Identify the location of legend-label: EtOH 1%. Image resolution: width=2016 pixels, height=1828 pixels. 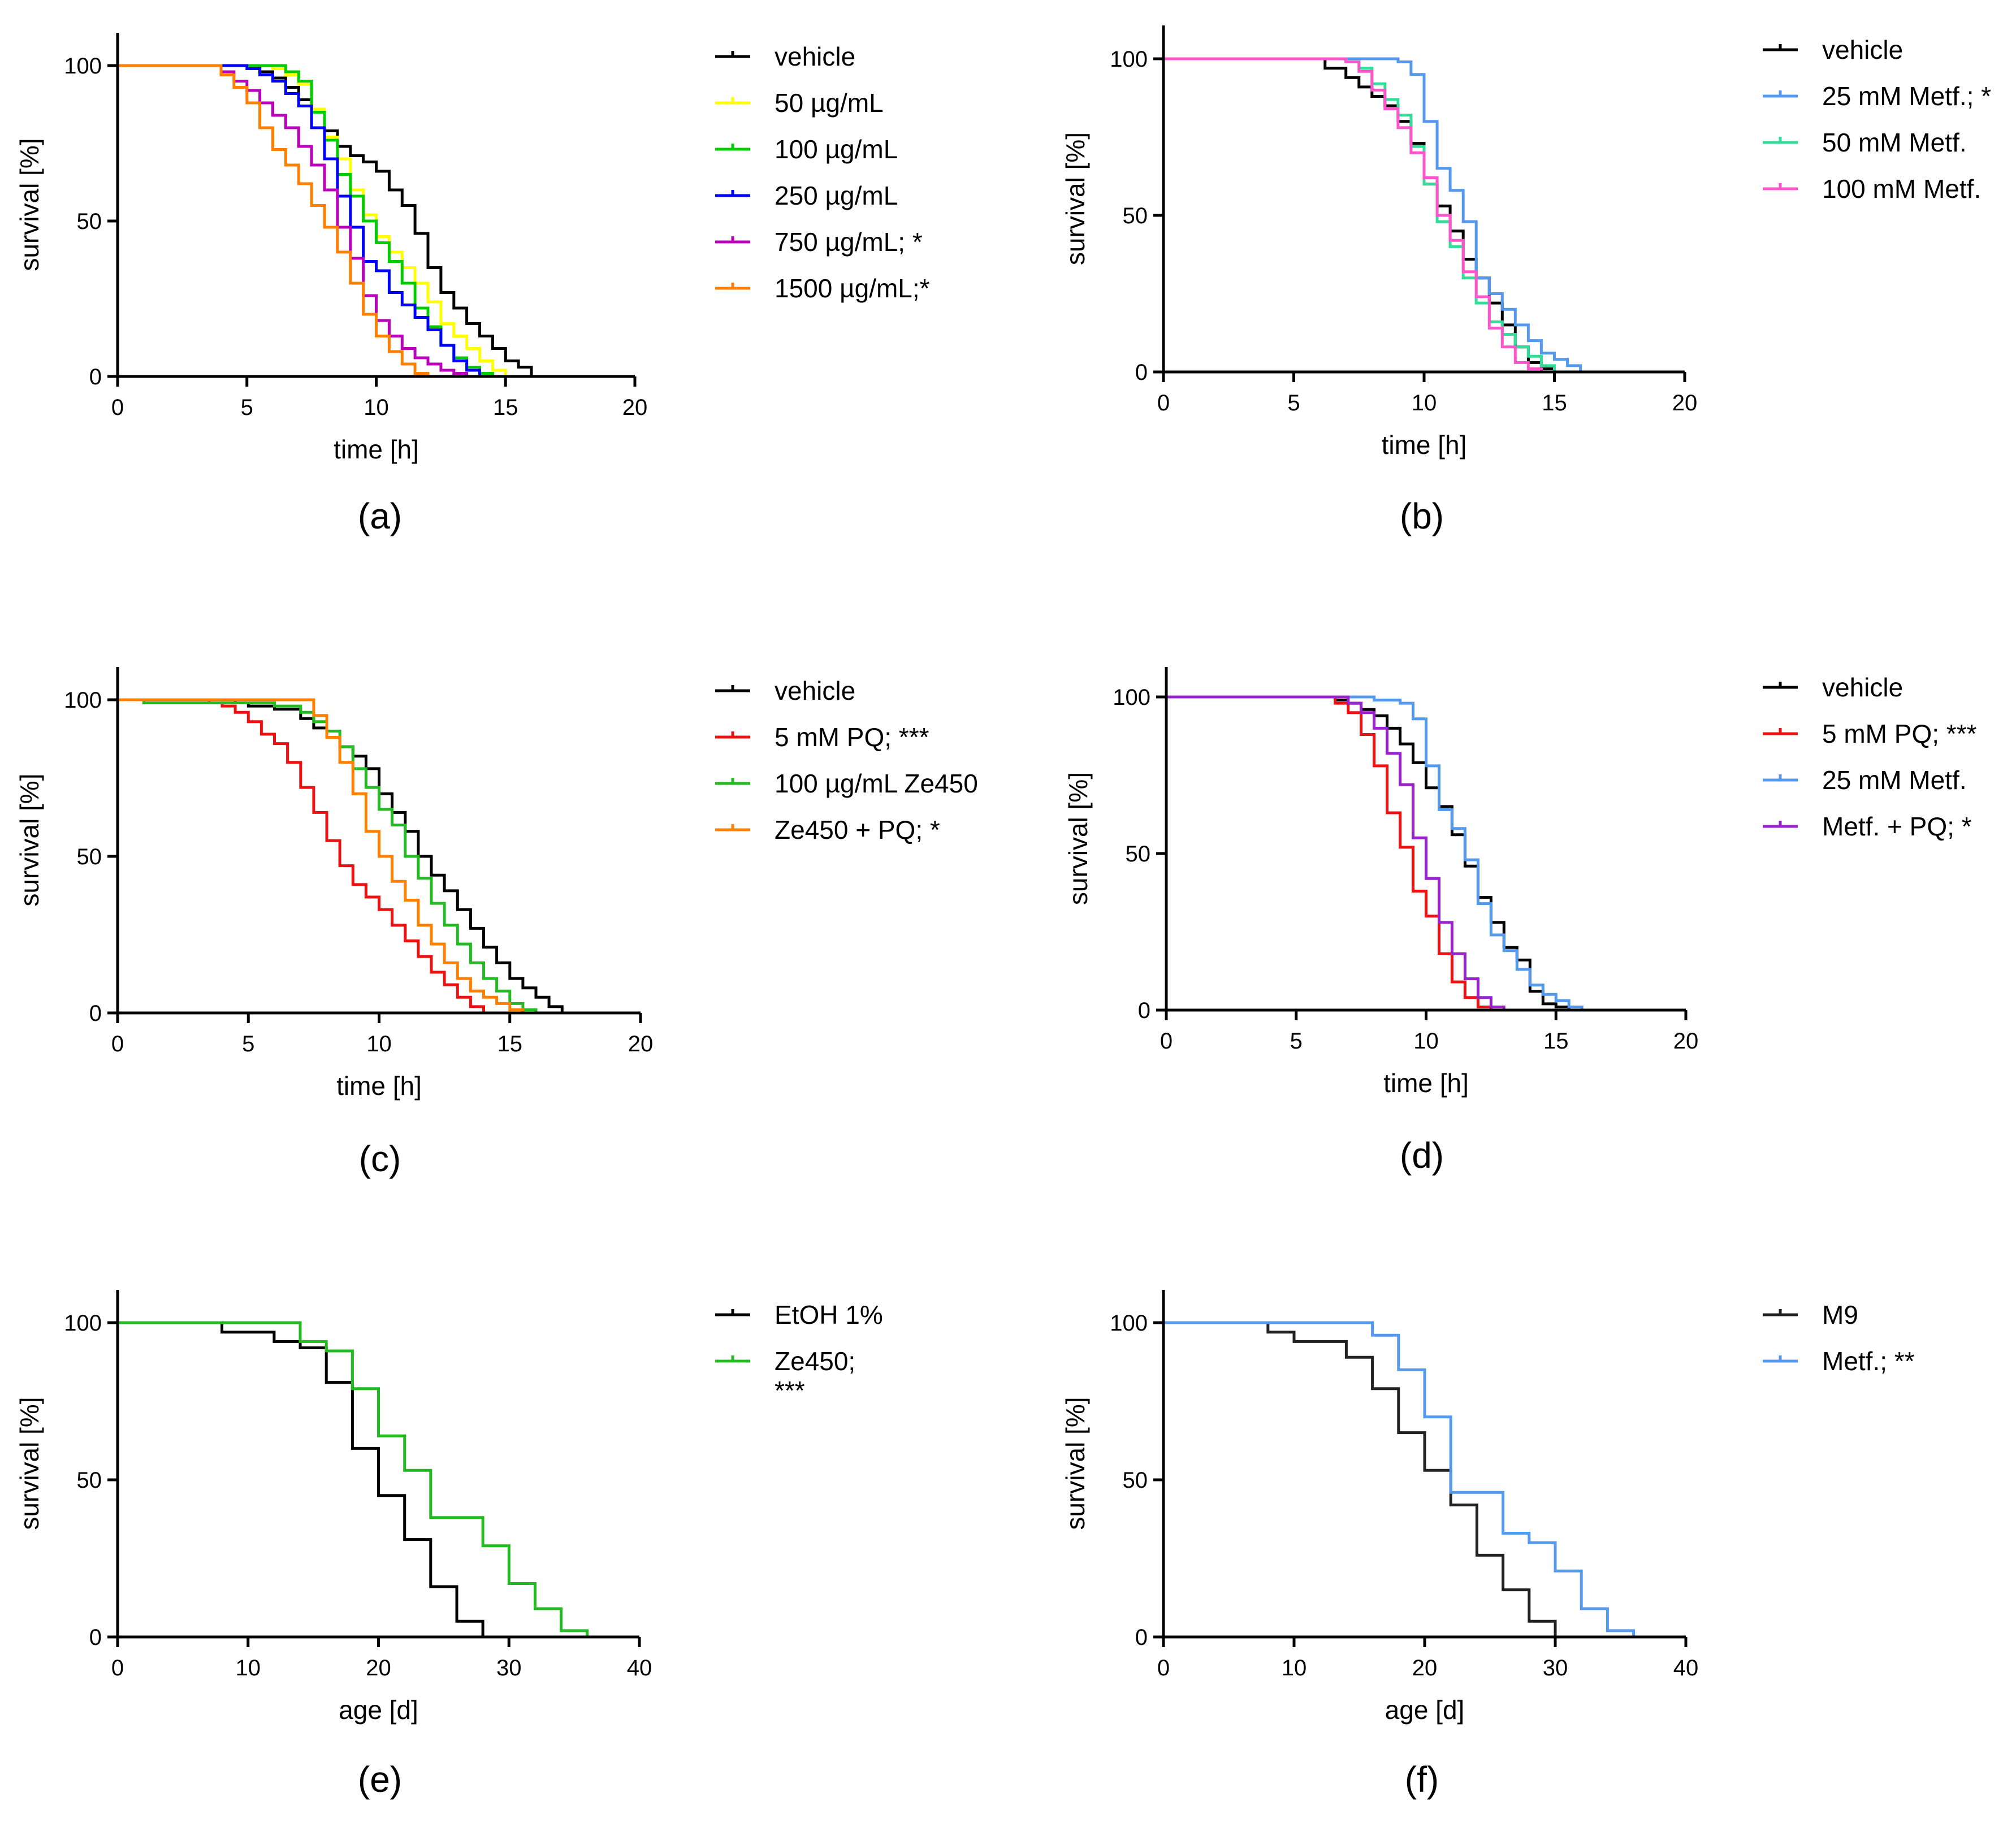
(829, 1314).